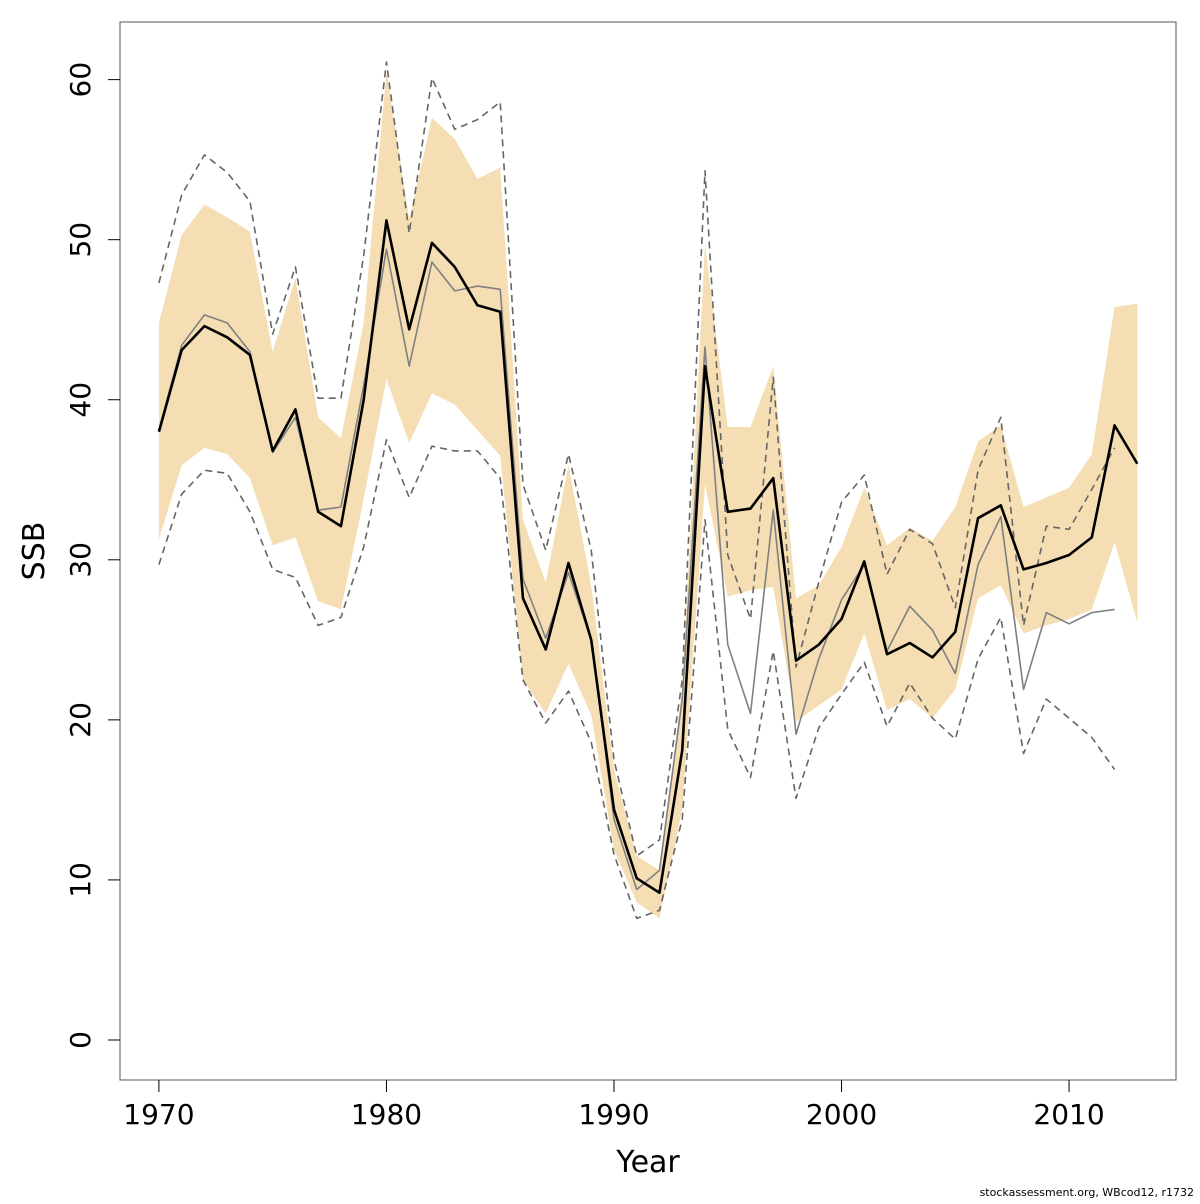  Describe the element at coordinates (34, 551) in the screenshot. I see `y-axis-label: SSB` at that location.